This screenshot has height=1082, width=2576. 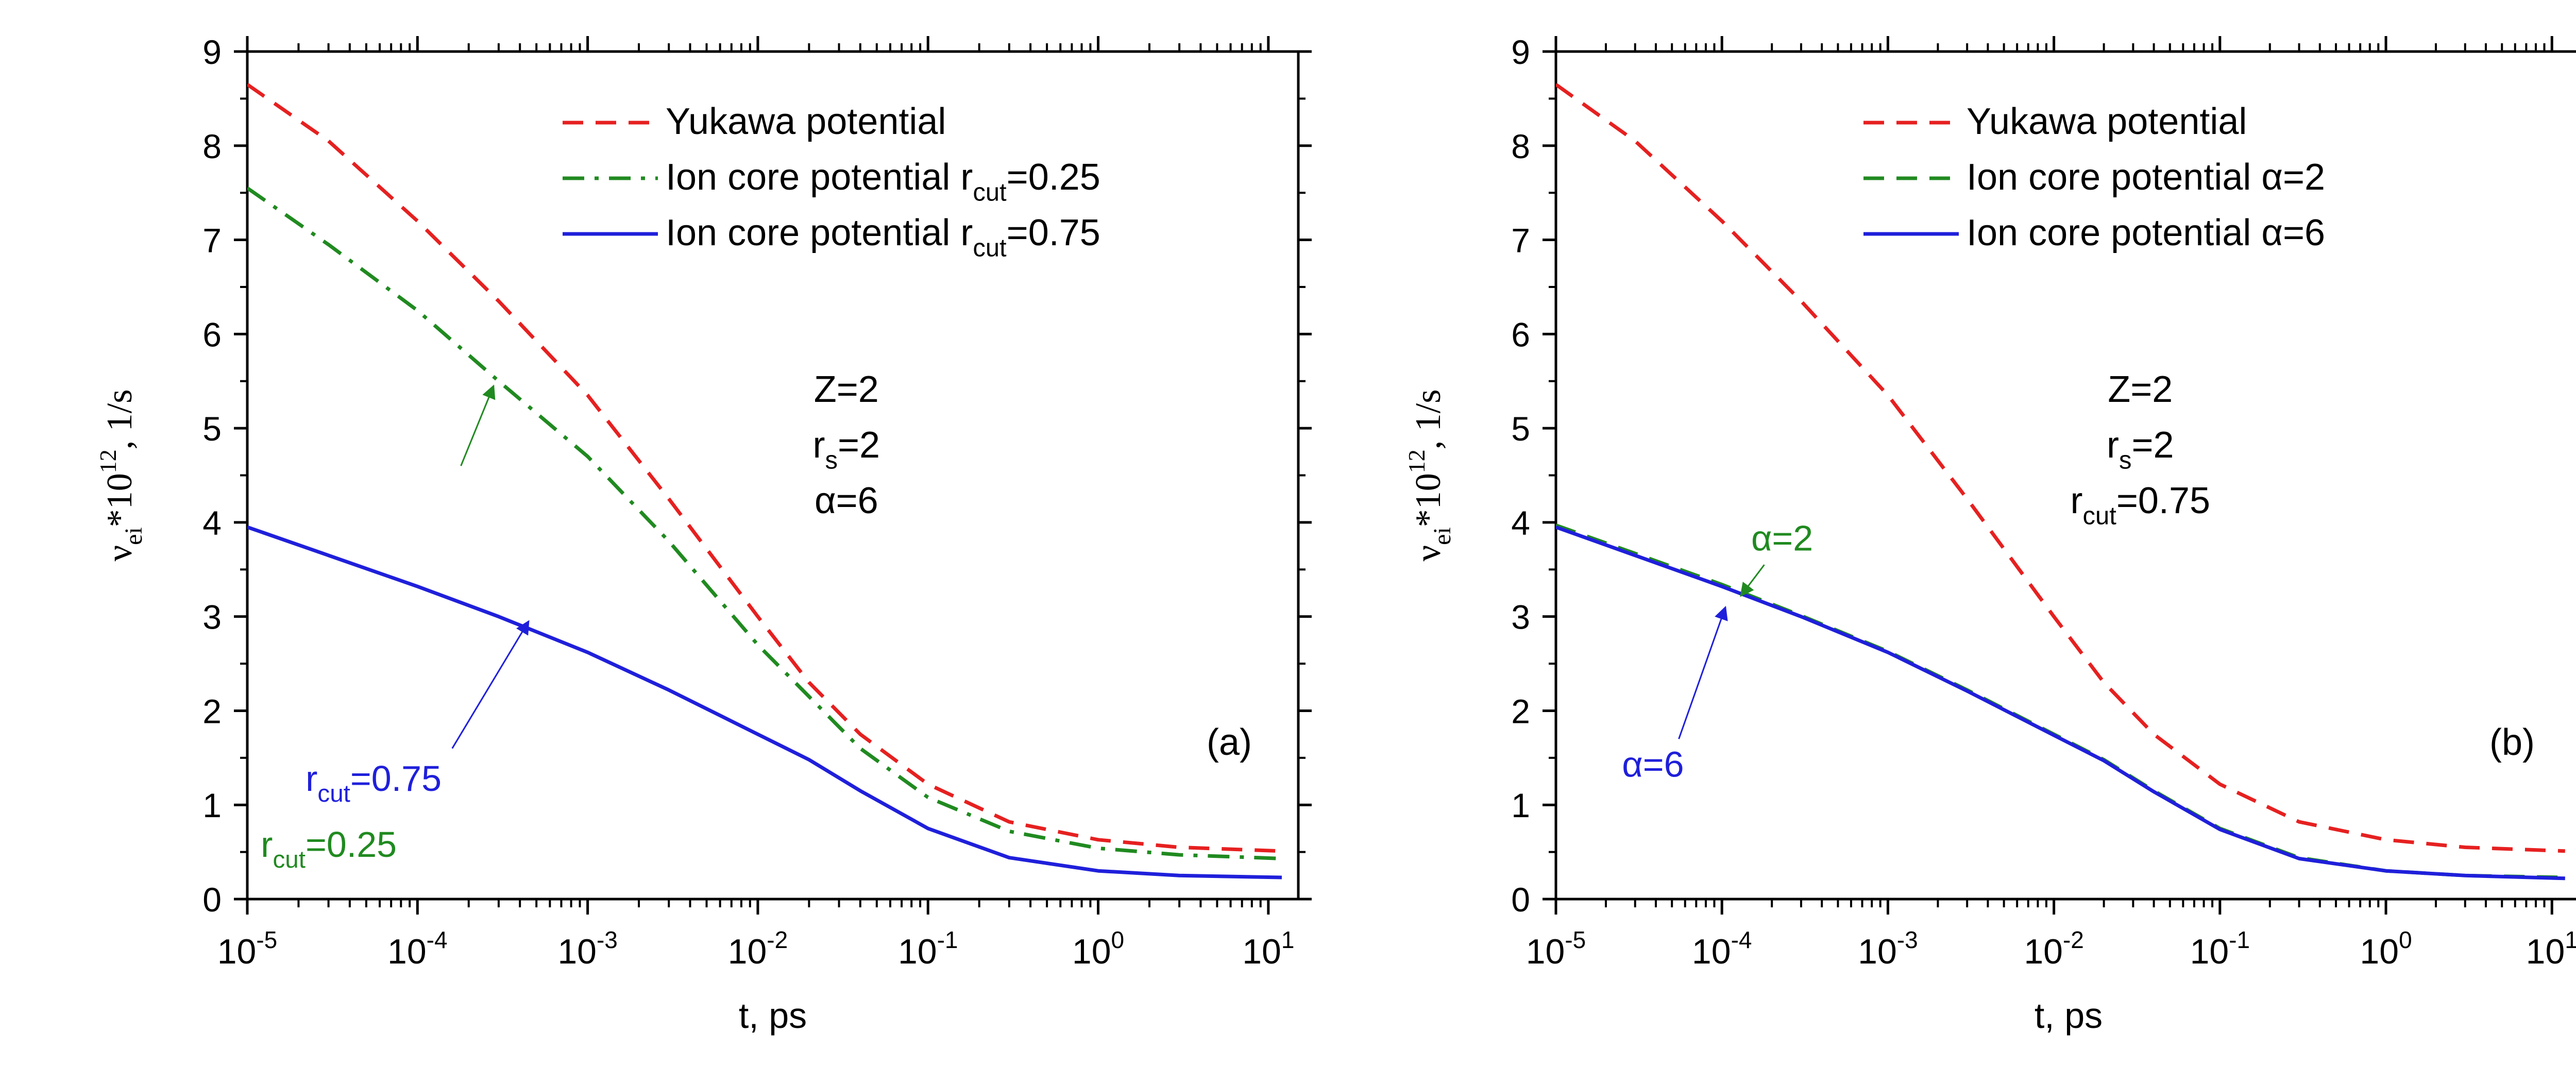 I want to click on param-text: α=6, so click(x=846, y=500).